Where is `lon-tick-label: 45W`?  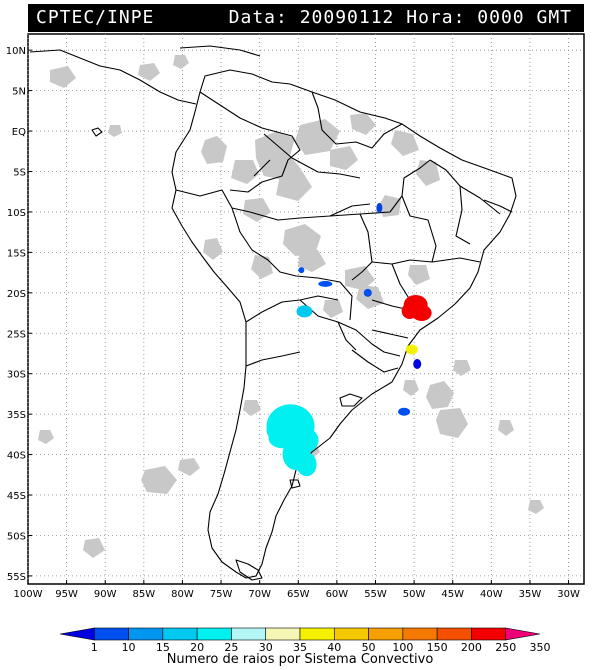
lon-tick-label: 45W is located at coordinates (452, 594).